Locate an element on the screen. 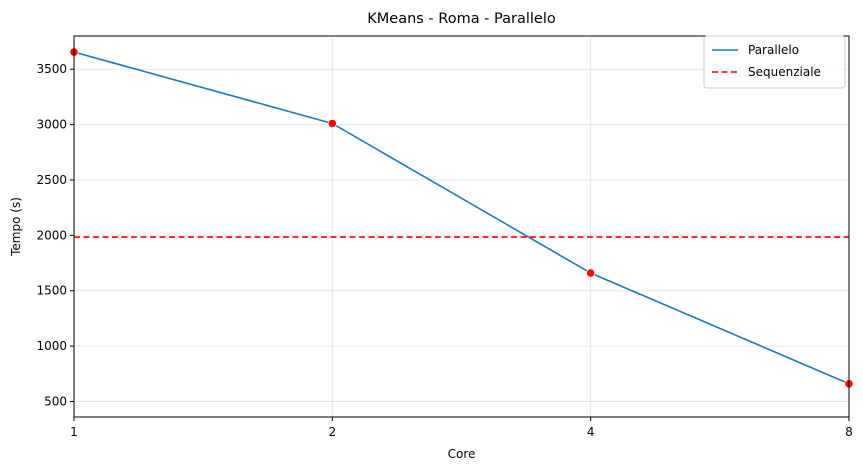  legend-box is located at coordinates (774, 62).